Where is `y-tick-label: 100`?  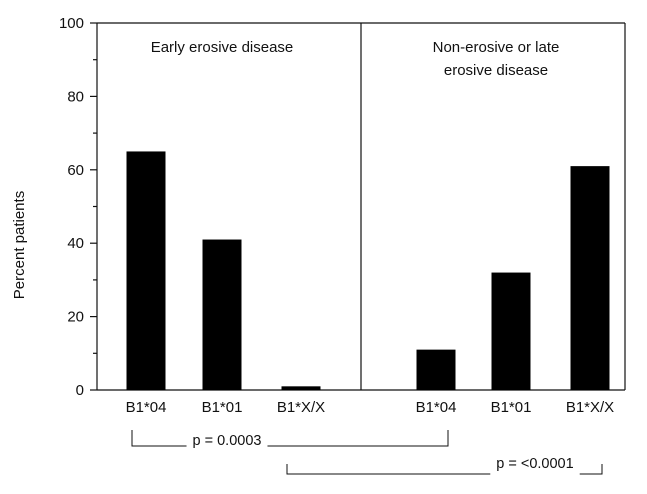 y-tick-label: 100 is located at coordinates (71, 23).